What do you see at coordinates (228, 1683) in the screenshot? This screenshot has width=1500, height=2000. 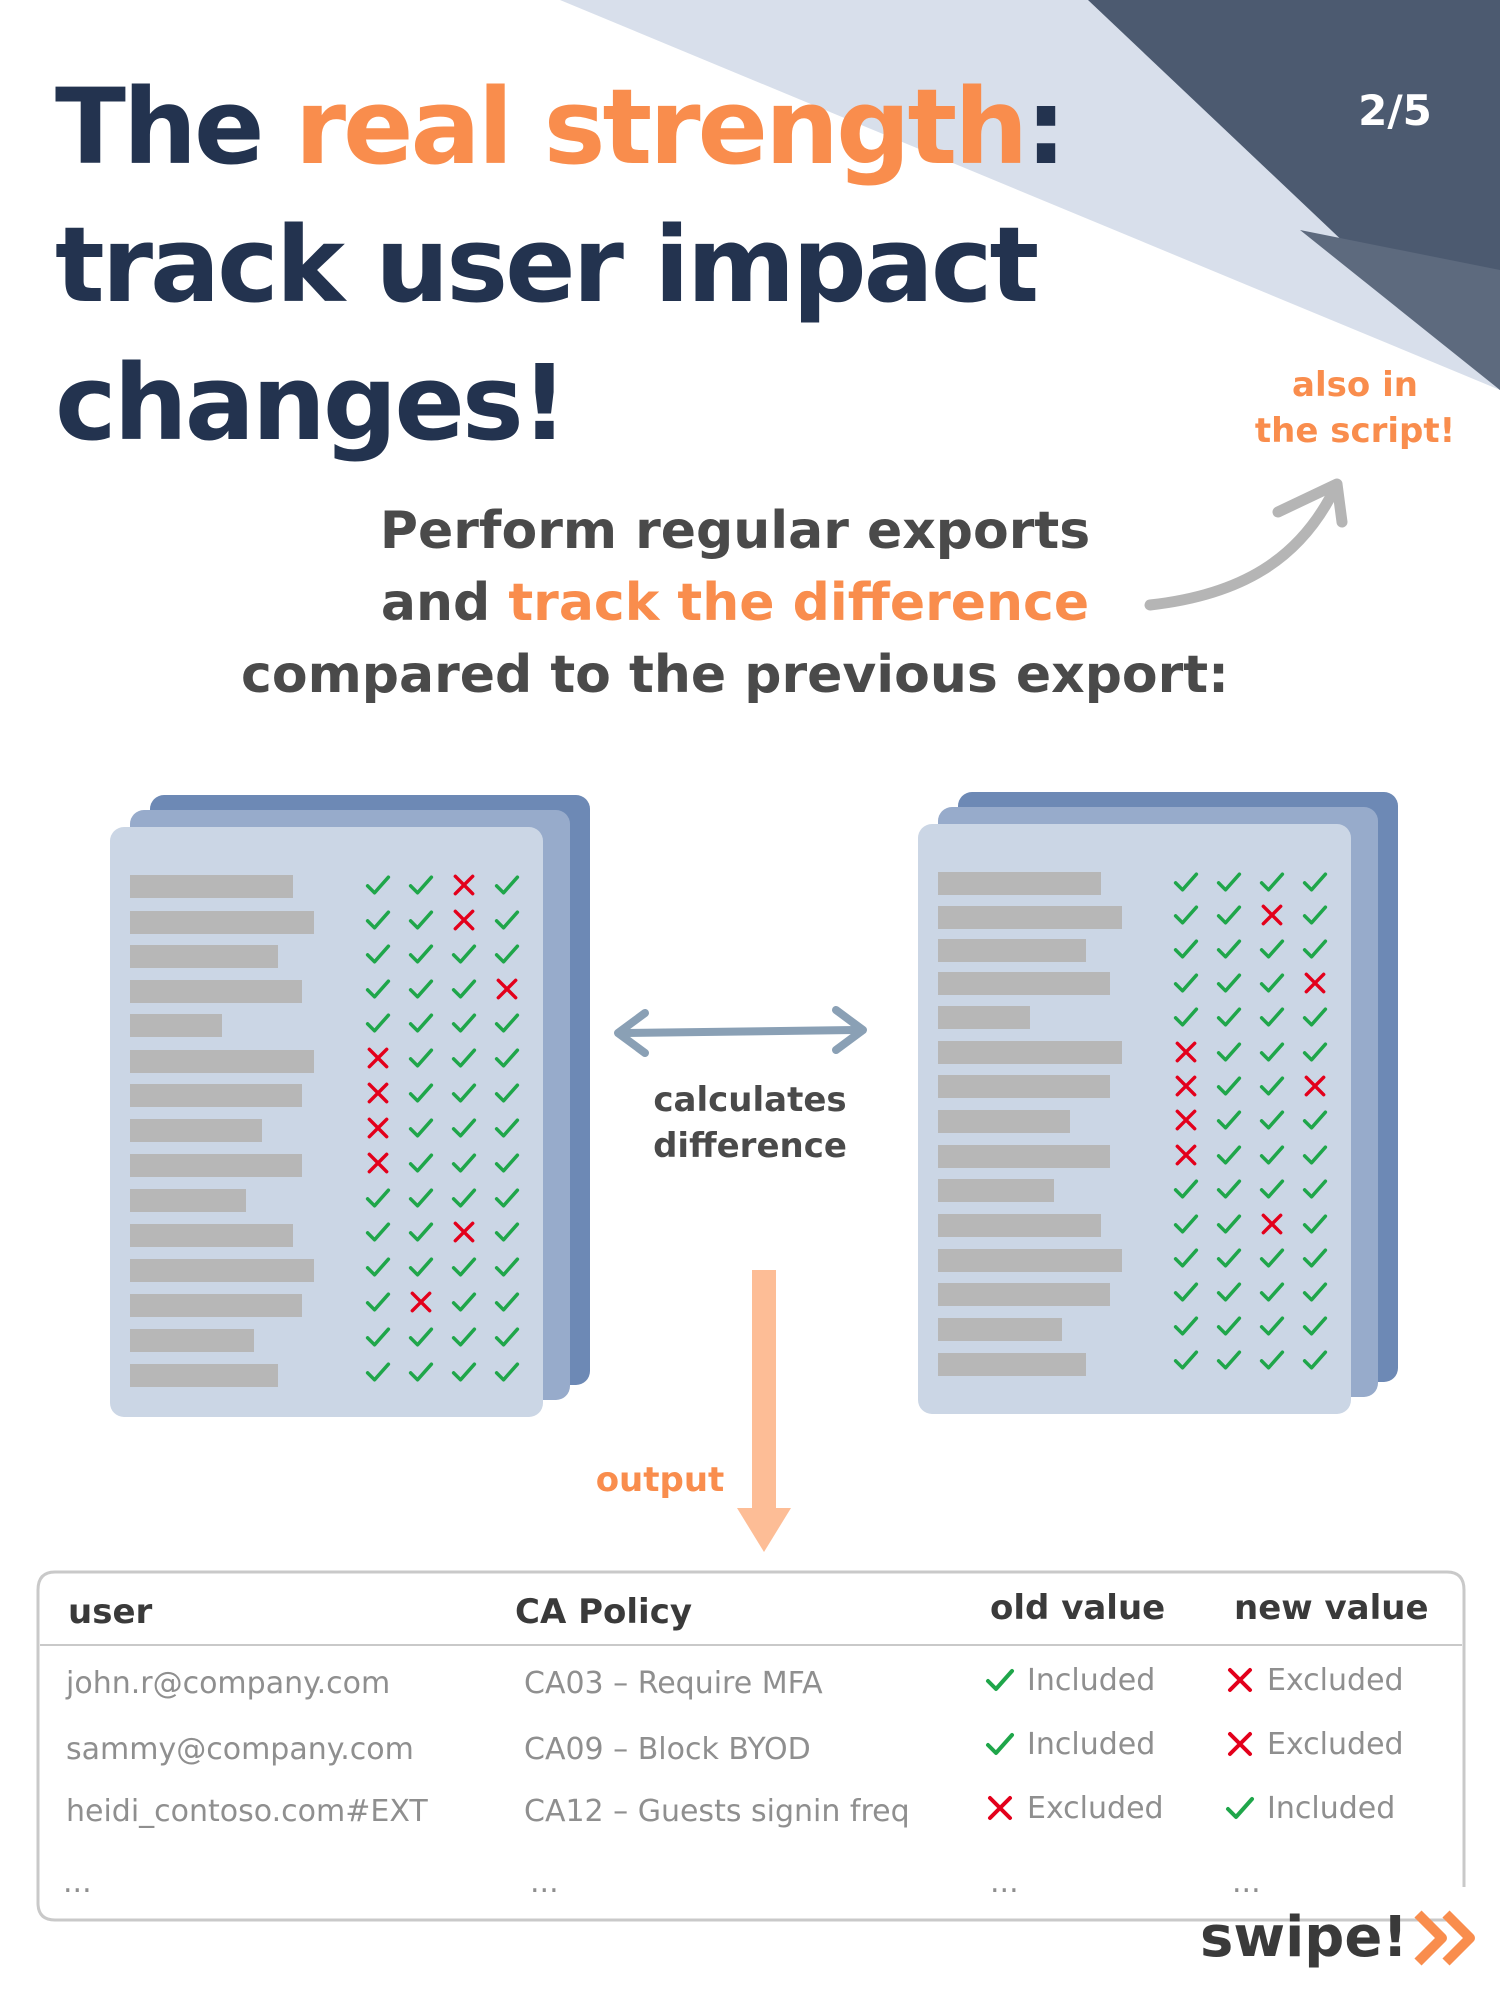 I see `table-cell-user: john.r@company.com` at bounding box center [228, 1683].